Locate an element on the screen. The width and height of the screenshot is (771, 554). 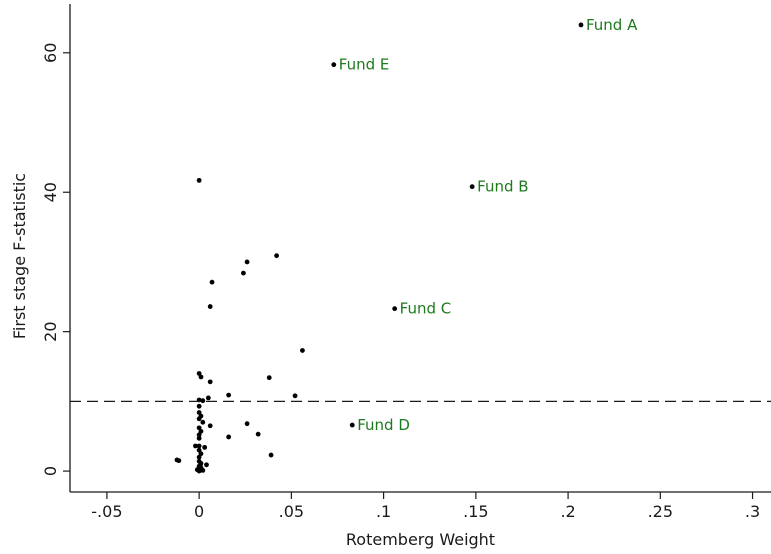
y-tick-label: 20 is located at coordinates (50, 331).